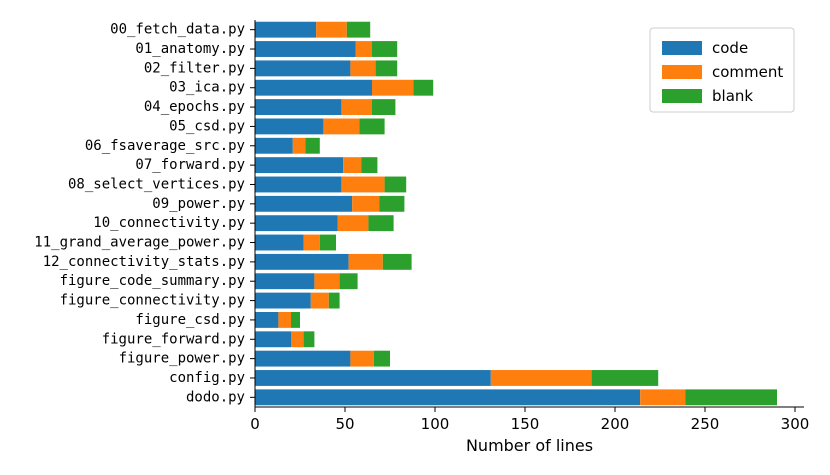 This screenshot has width=830, height=475. I want to click on y-tick-label: config.py, so click(207, 378).